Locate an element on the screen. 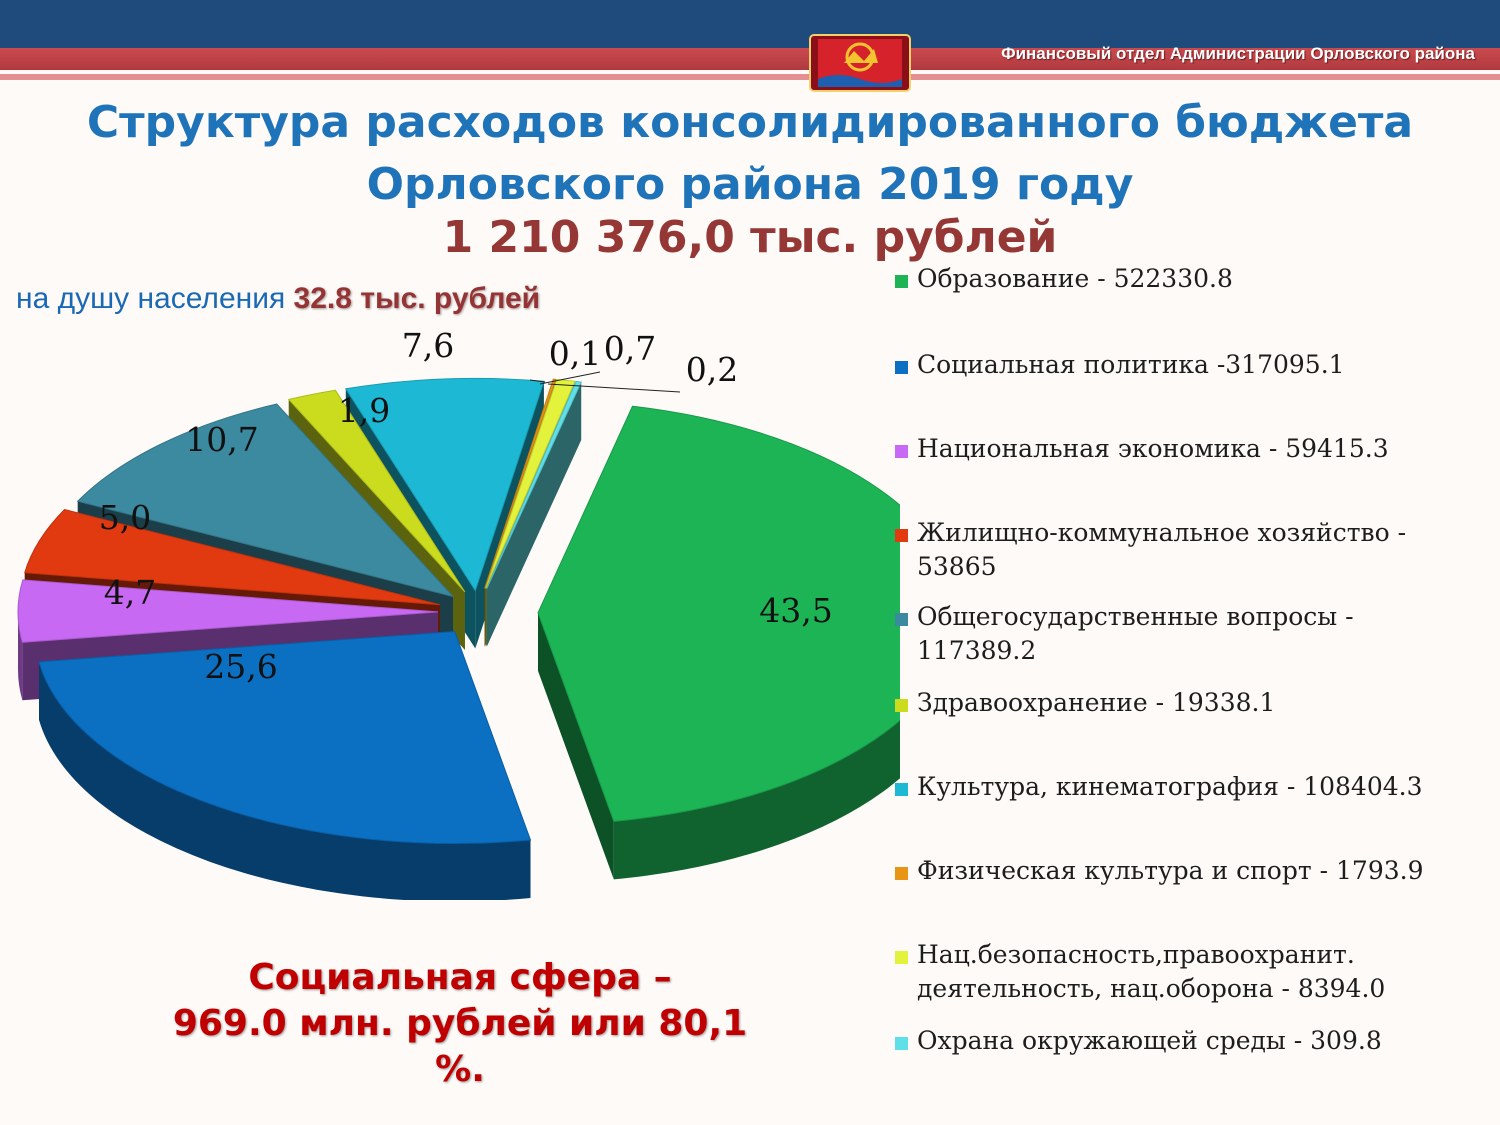 Image resolution: width=1500 pixels, height=1125 pixels. legend-label: Общегосударственные вопросы - 117389.2 is located at coordinates (1135, 633).